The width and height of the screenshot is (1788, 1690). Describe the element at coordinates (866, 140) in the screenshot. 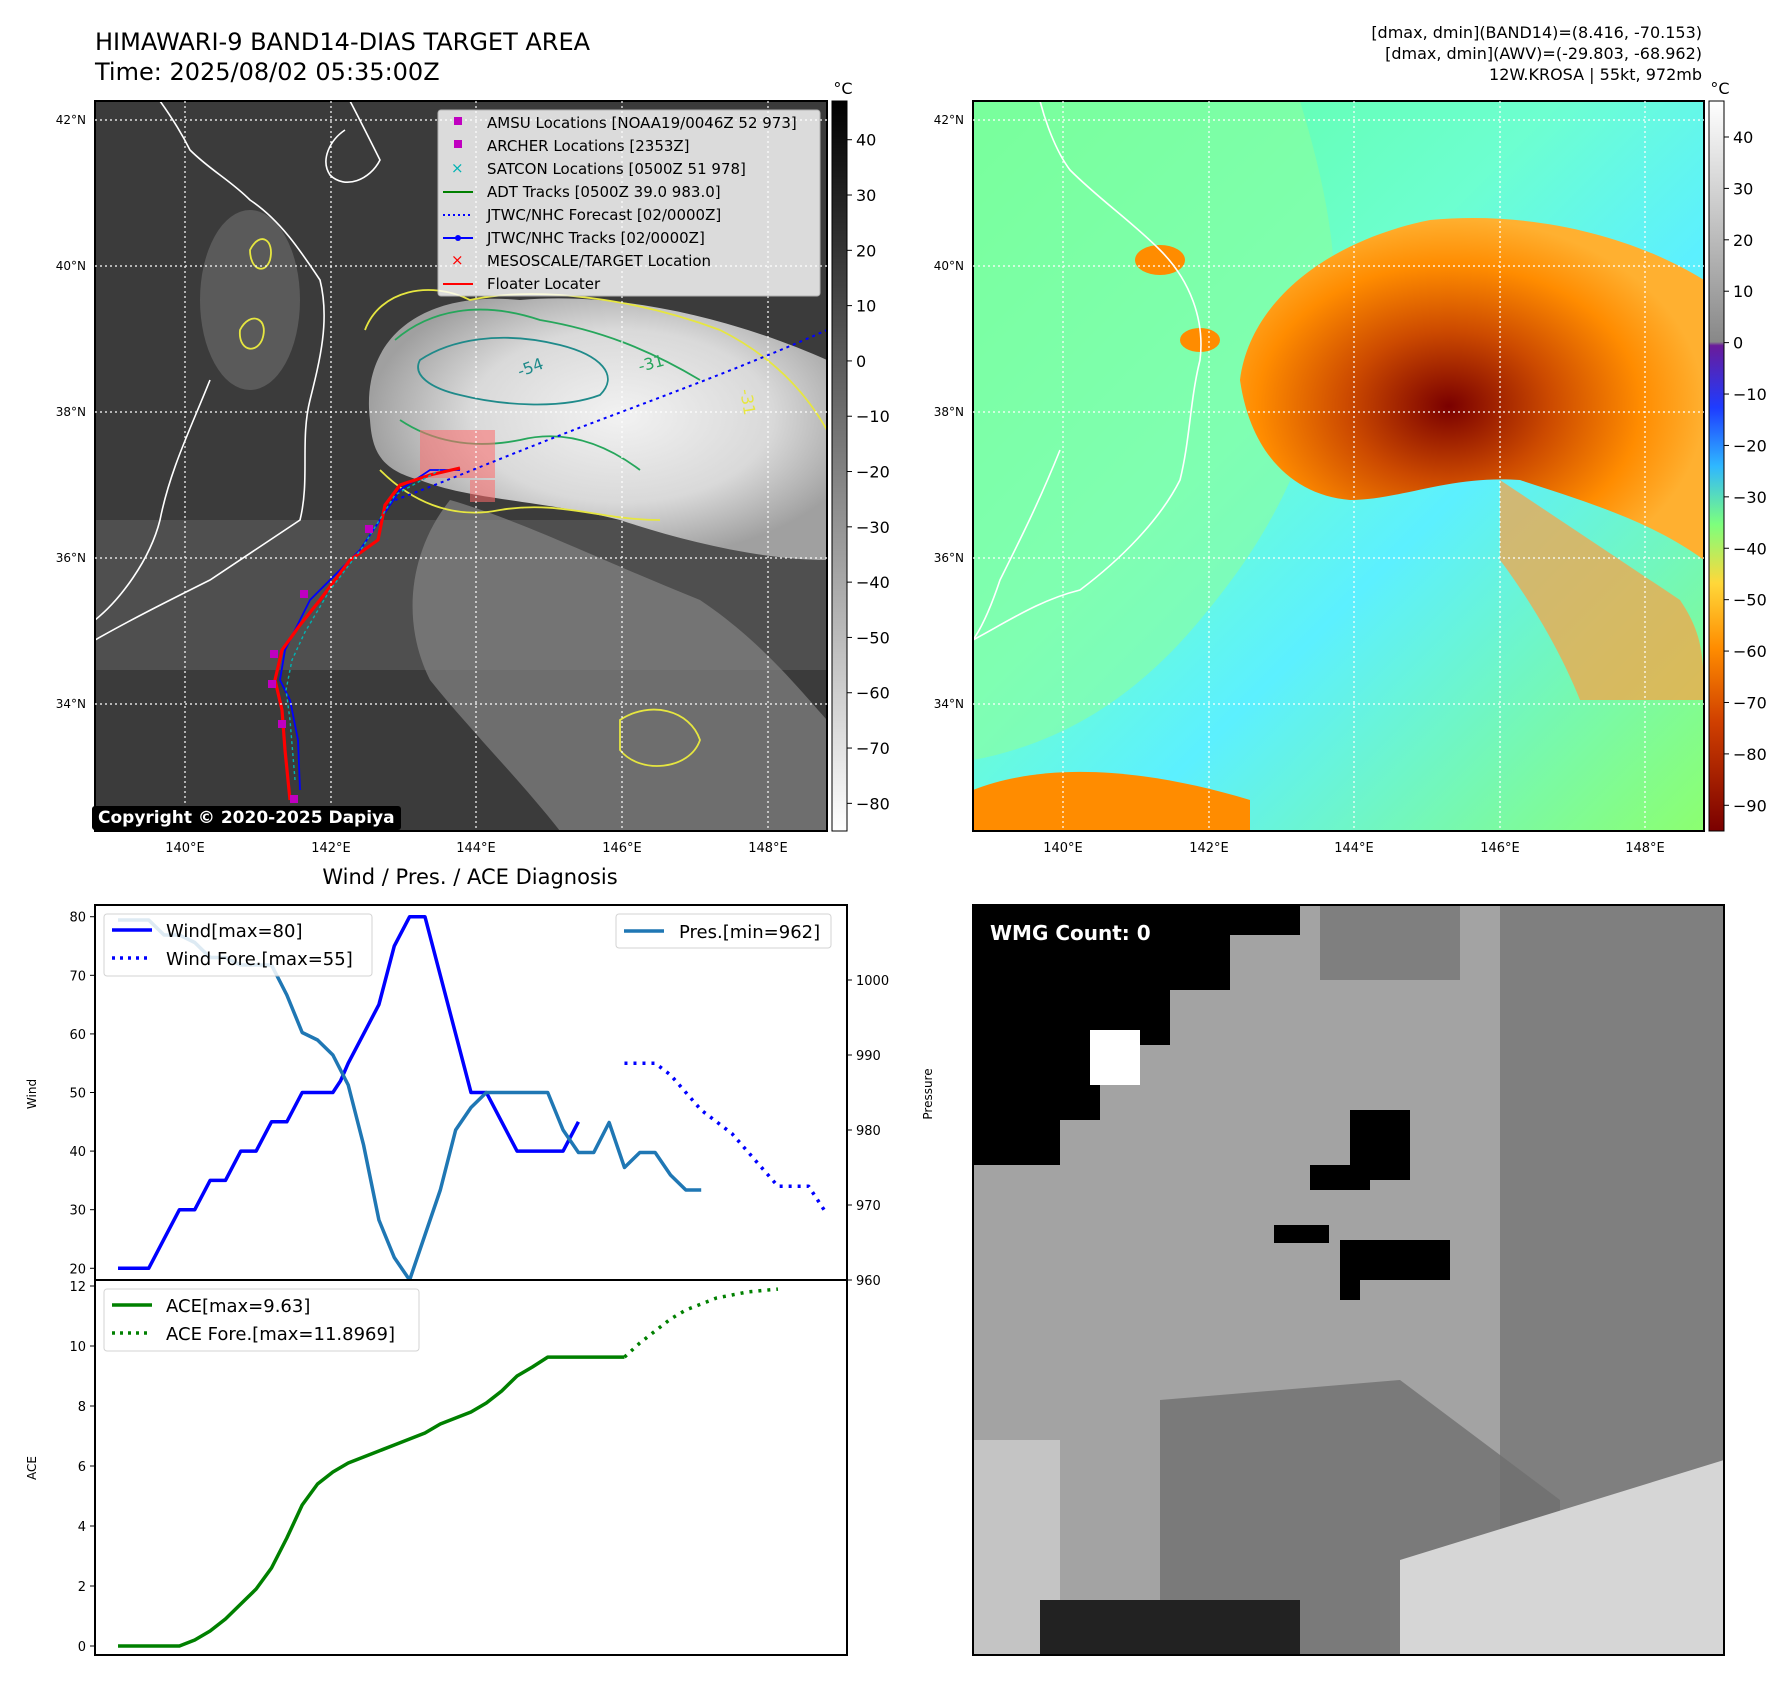

I see `gray-colorbar-tick-label: 40` at that location.